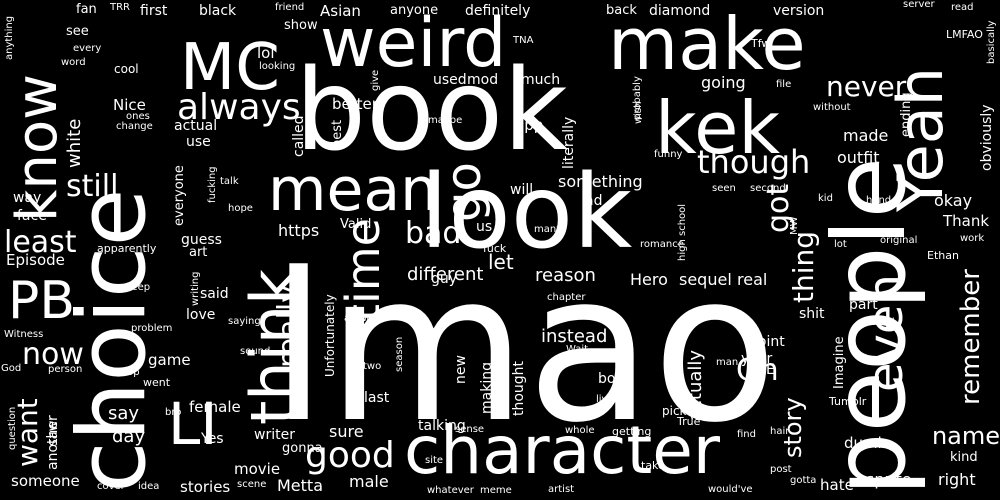 This screenshot has width=1000, height=500. Describe the element at coordinates (803, 480) in the screenshot. I see `word-gotta: gotta` at that location.